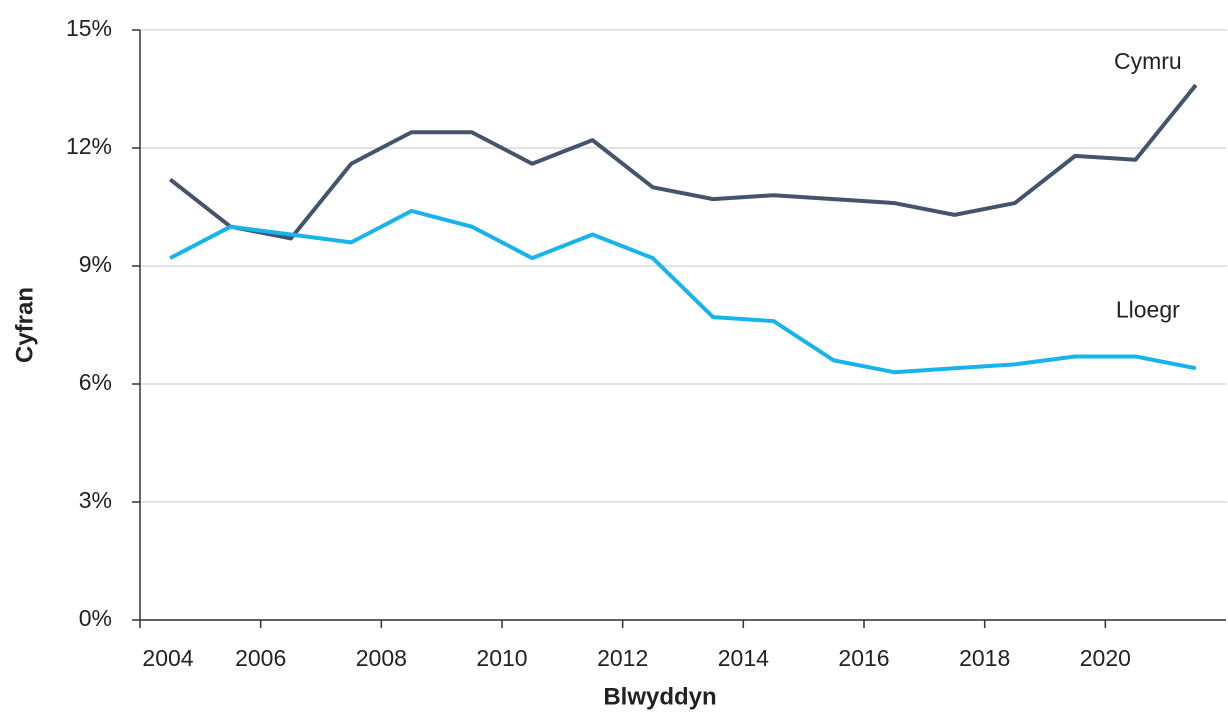 This screenshot has height=715, width=1228. What do you see at coordinates (95, 264) in the screenshot?
I see `y-tick-label: 9%` at bounding box center [95, 264].